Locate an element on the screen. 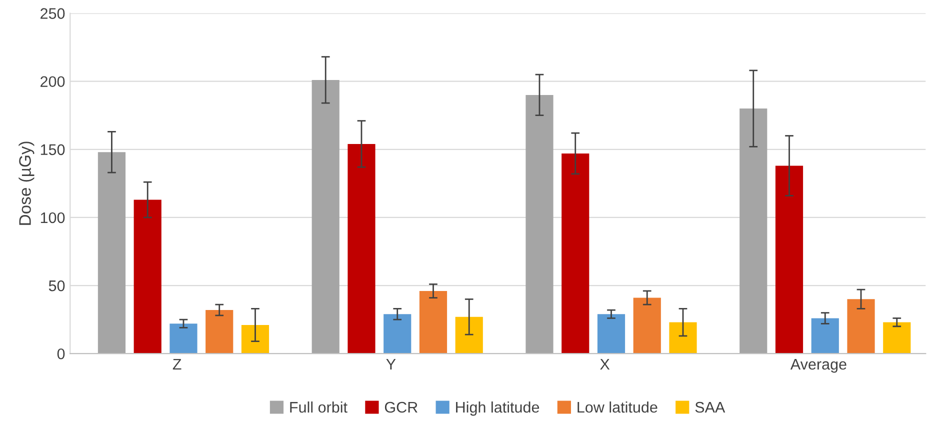 This screenshot has height=442, width=935. y-tick-label: 150 is located at coordinates (52, 150).